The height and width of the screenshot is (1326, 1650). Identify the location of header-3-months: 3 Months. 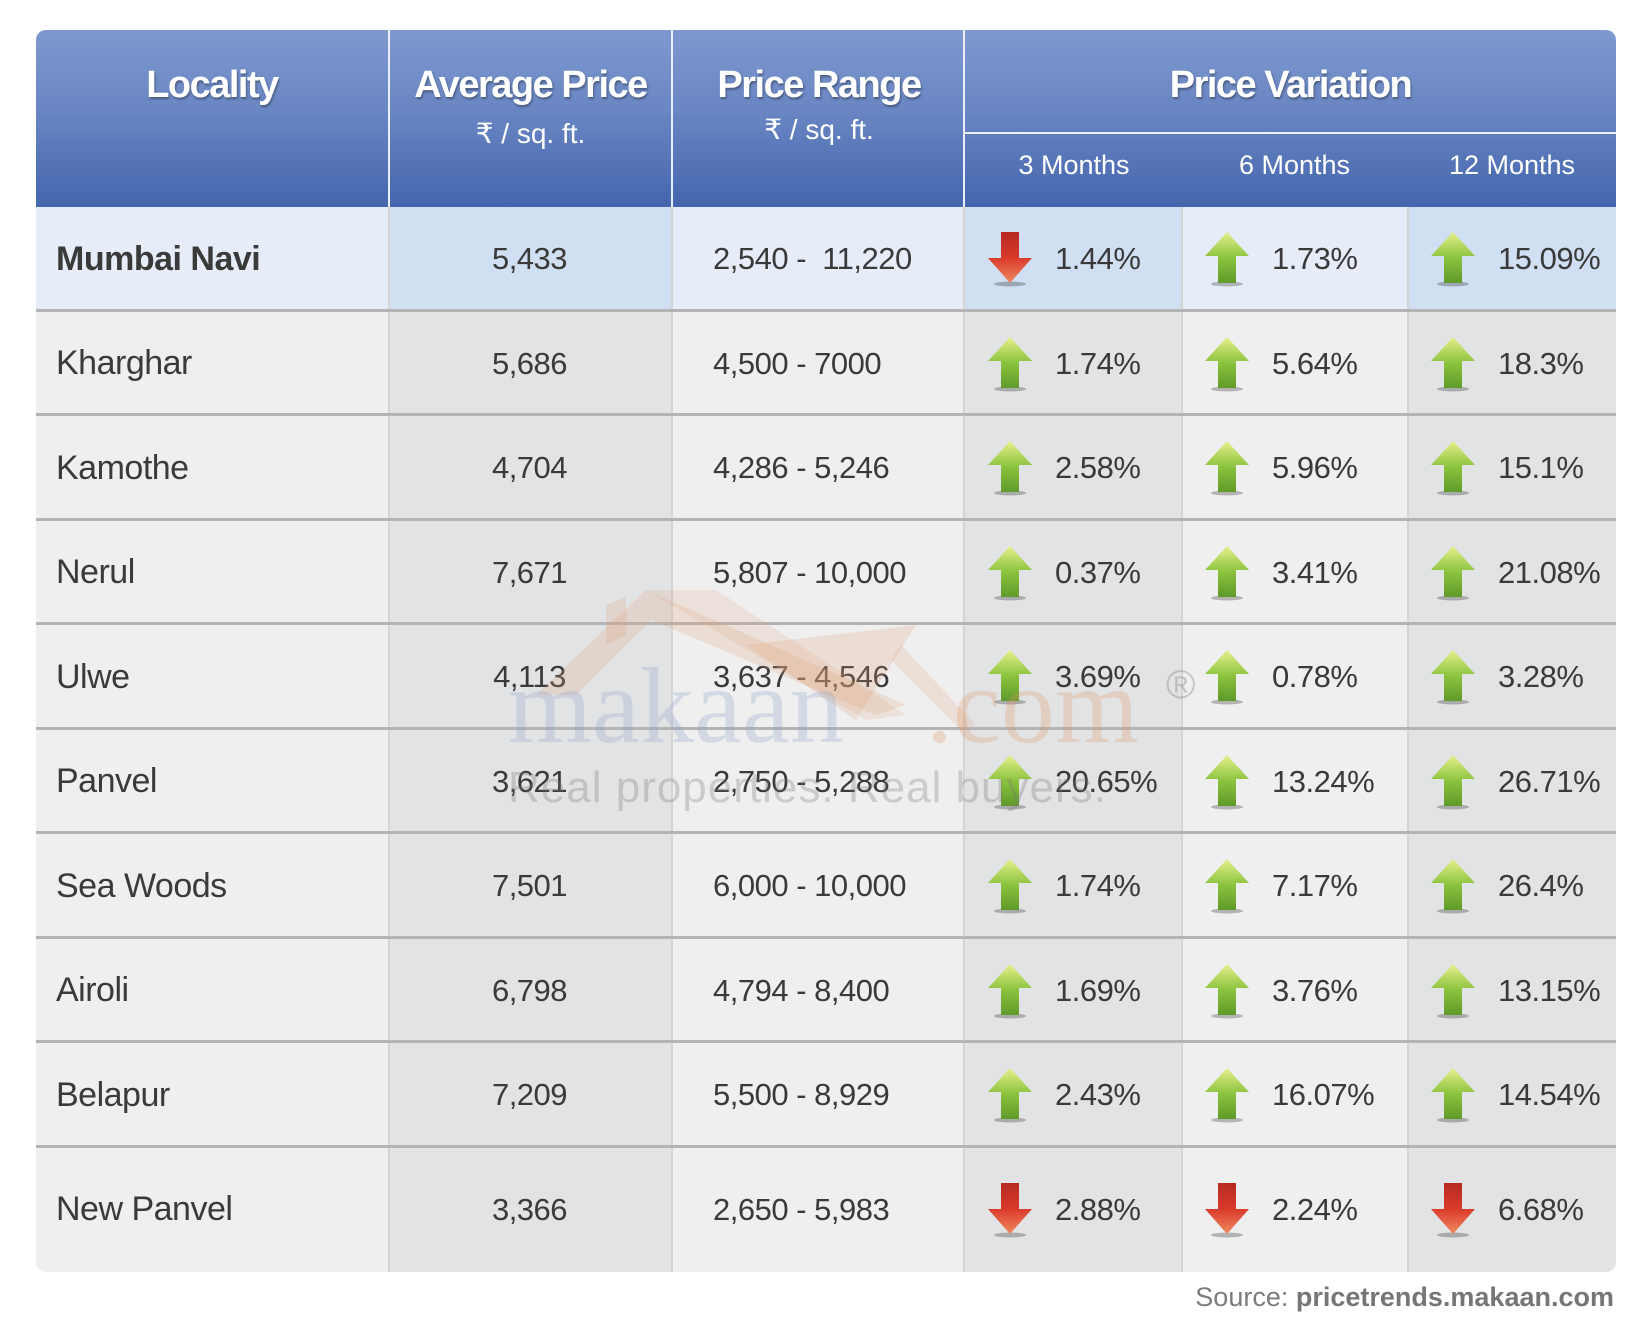
(1074, 165).